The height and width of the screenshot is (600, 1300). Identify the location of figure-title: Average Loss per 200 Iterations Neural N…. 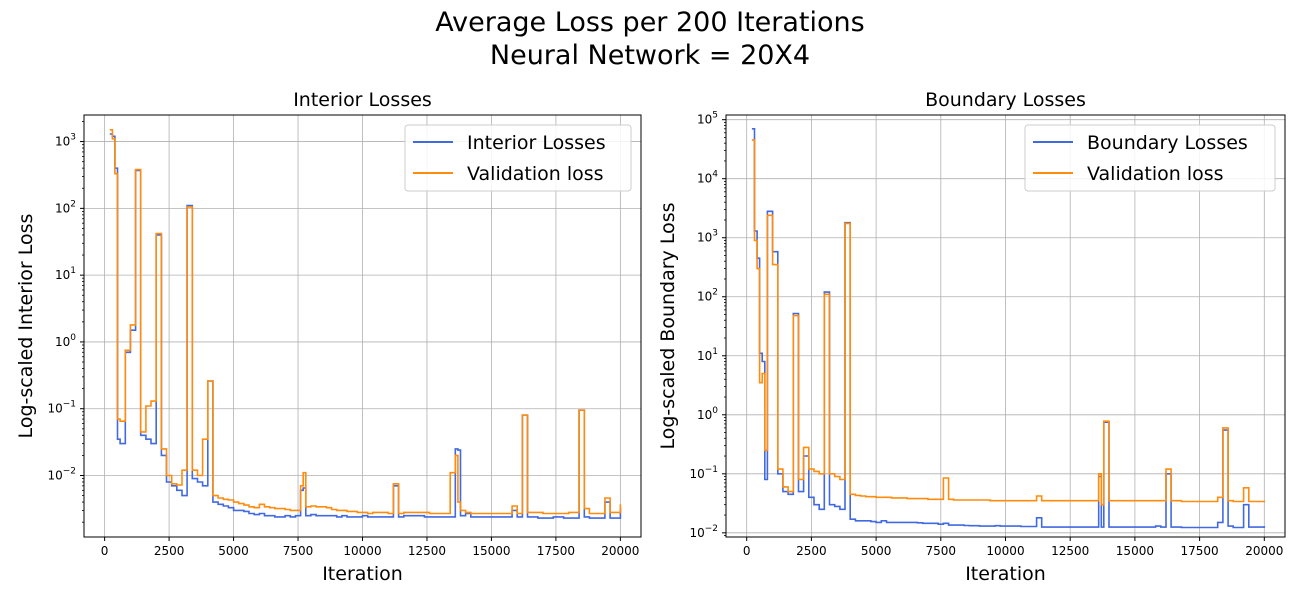
(650, 39).